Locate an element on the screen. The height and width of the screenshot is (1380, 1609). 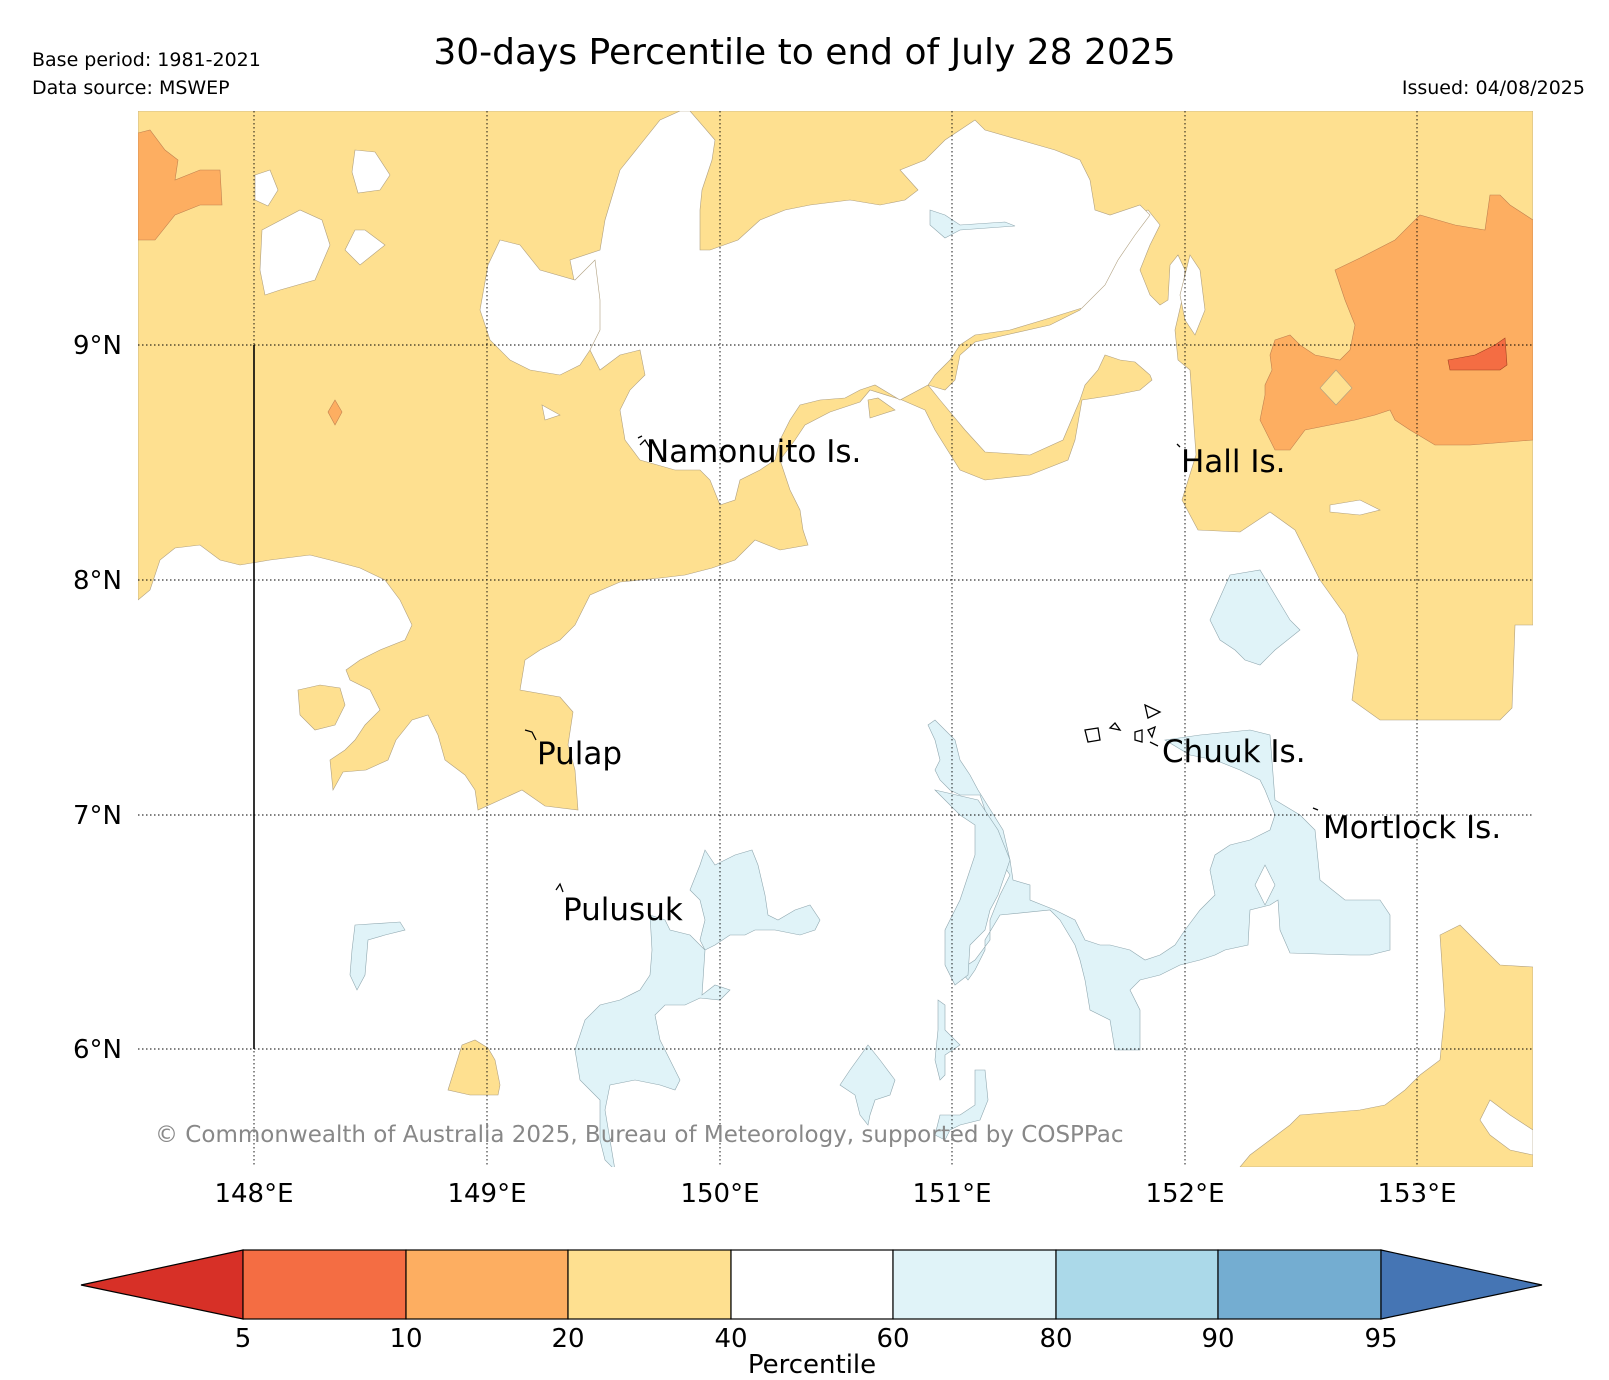
region-60-80-islet-c is located at coordinates (947, 1040).